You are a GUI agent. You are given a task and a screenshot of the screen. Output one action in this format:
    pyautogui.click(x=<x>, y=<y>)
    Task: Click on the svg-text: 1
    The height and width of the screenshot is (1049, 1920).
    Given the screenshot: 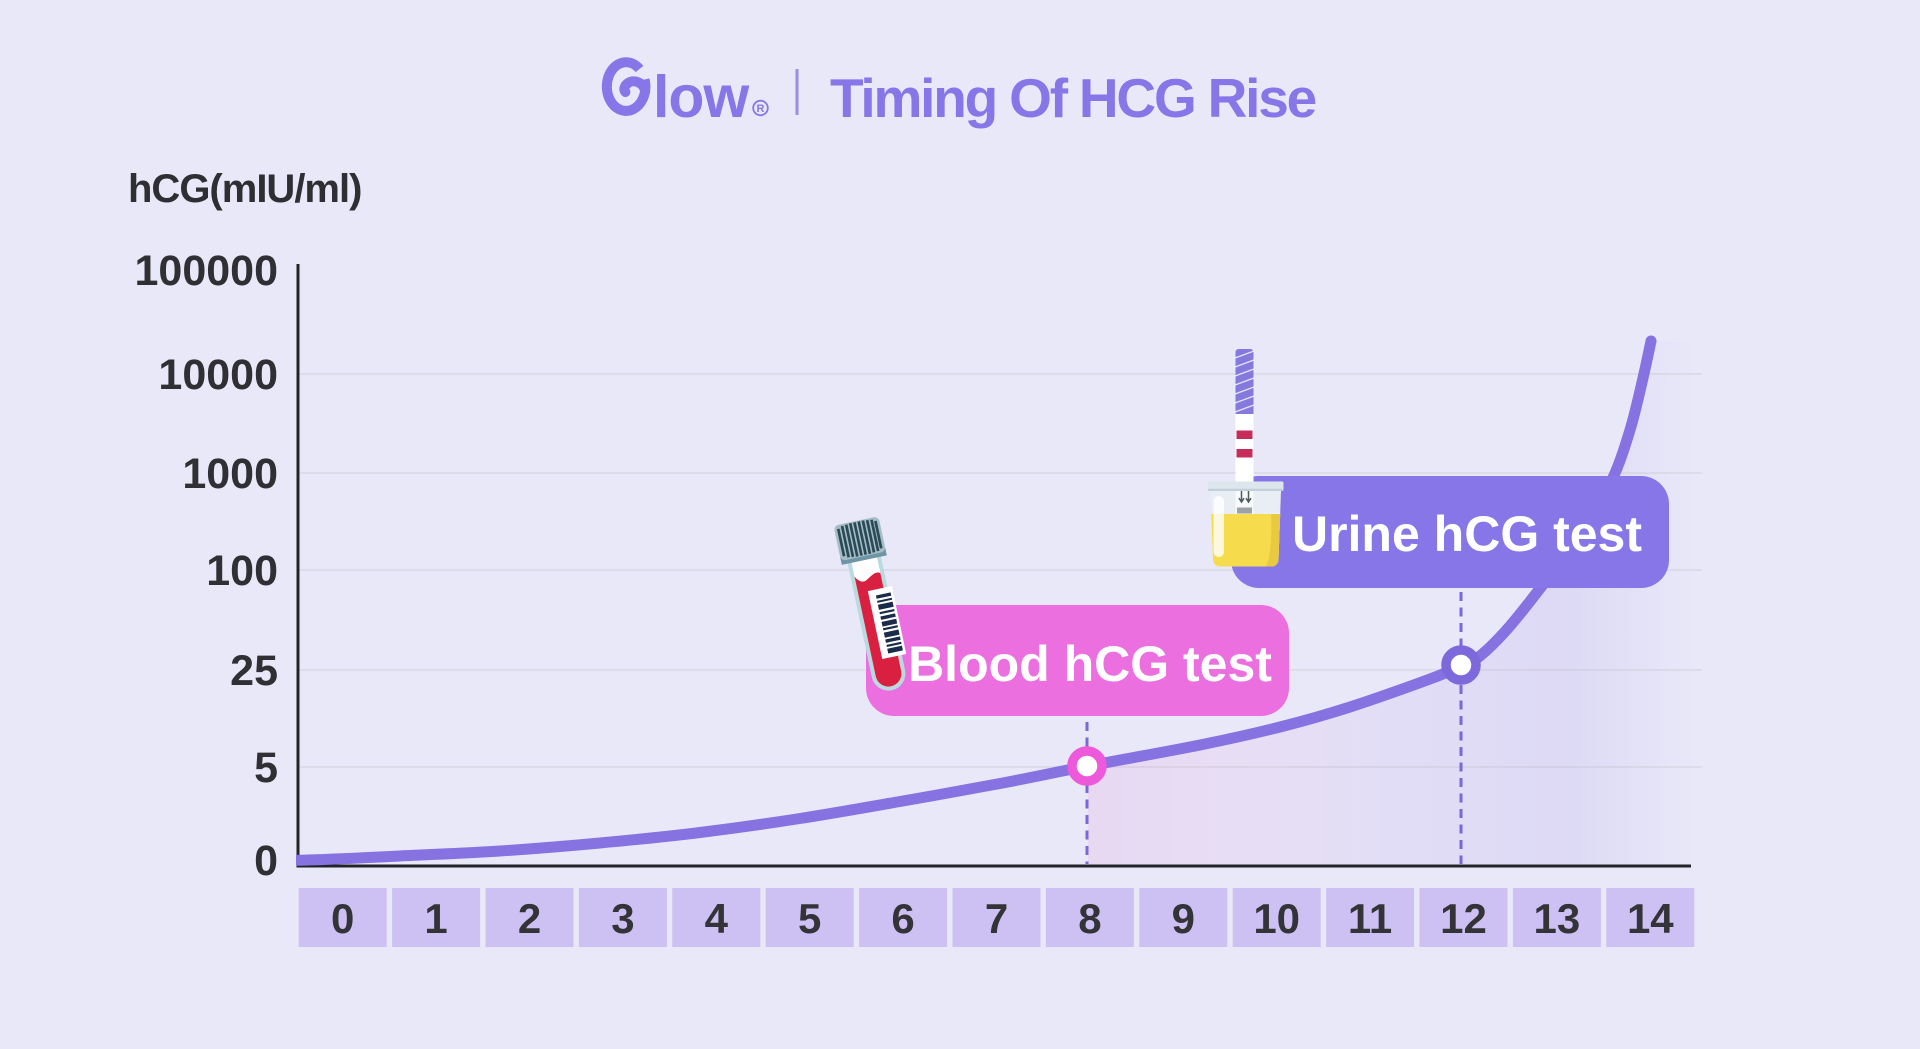 What is the action you would take?
    pyautogui.click(x=435, y=918)
    